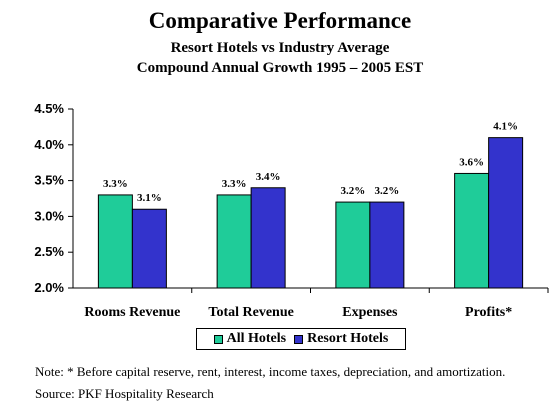 This screenshot has width=560, height=413. I want to click on data-label: 3.6%, so click(471, 162).